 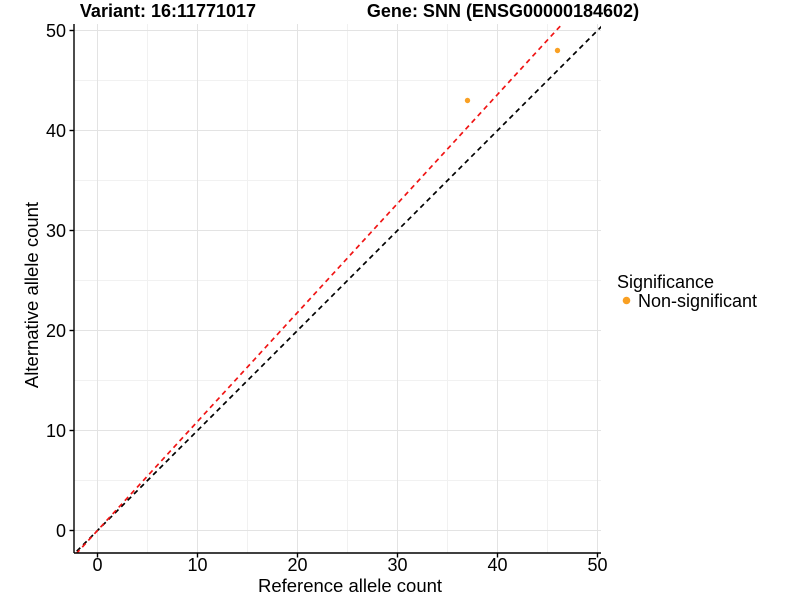 What do you see at coordinates (56, 231) in the screenshot?
I see `y-tick-label: 30` at bounding box center [56, 231].